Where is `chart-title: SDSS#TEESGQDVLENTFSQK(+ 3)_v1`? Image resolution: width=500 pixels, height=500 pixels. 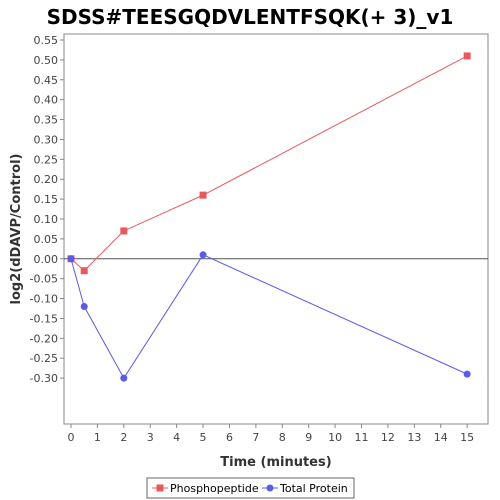 chart-title: SDSS#TEESGQDVLENTFSQK(+ 3)_v1 is located at coordinates (250, 17).